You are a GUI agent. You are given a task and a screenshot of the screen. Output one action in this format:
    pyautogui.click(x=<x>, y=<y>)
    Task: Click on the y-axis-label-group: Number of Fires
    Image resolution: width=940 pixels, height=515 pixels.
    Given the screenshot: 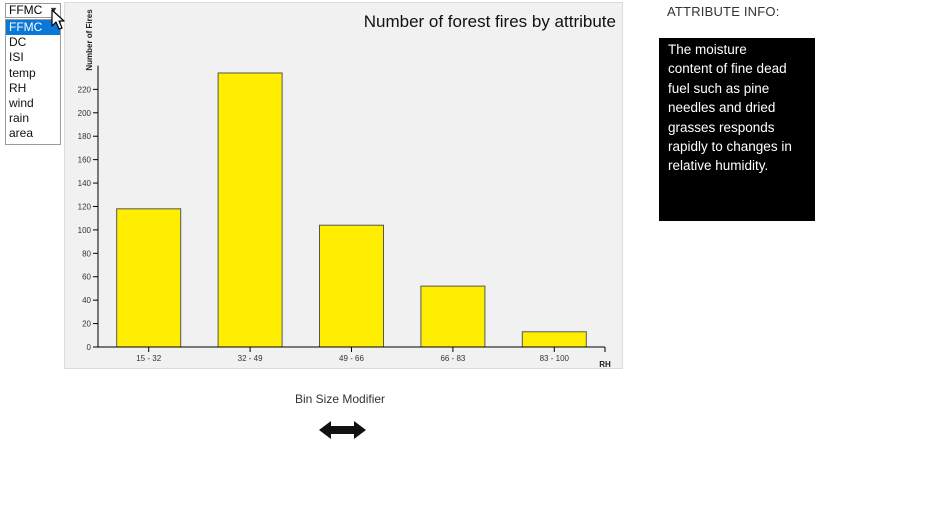 What is the action you would take?
    pyautogui.click(x=89, y=40)
    